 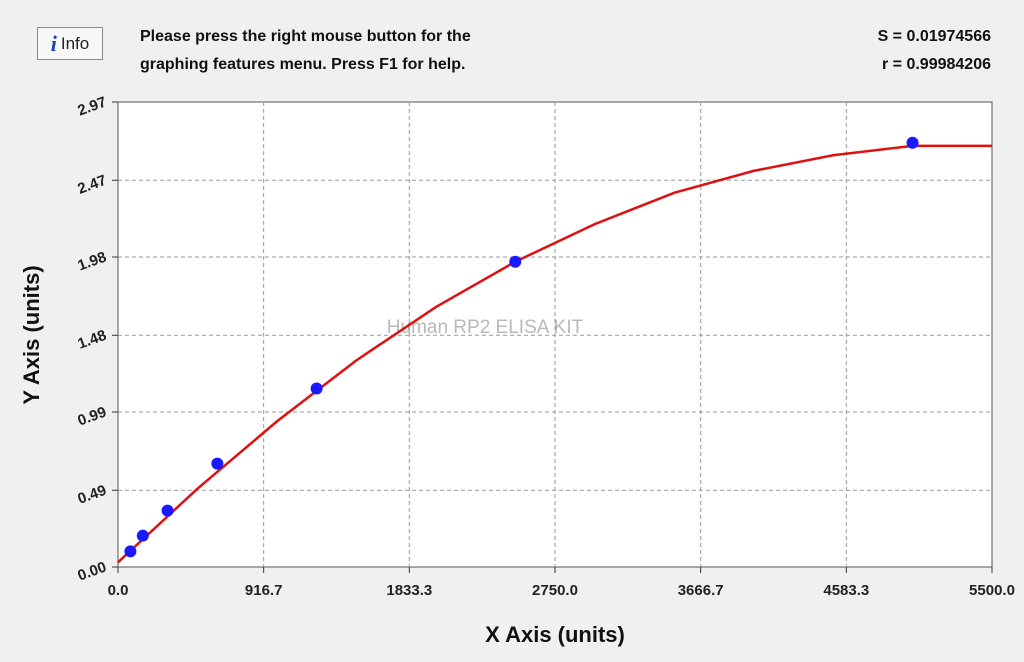 What do you see at coordinates (53, 43) in the screenshot?
I see `info-icon: i` at bounding box center [53, 43].